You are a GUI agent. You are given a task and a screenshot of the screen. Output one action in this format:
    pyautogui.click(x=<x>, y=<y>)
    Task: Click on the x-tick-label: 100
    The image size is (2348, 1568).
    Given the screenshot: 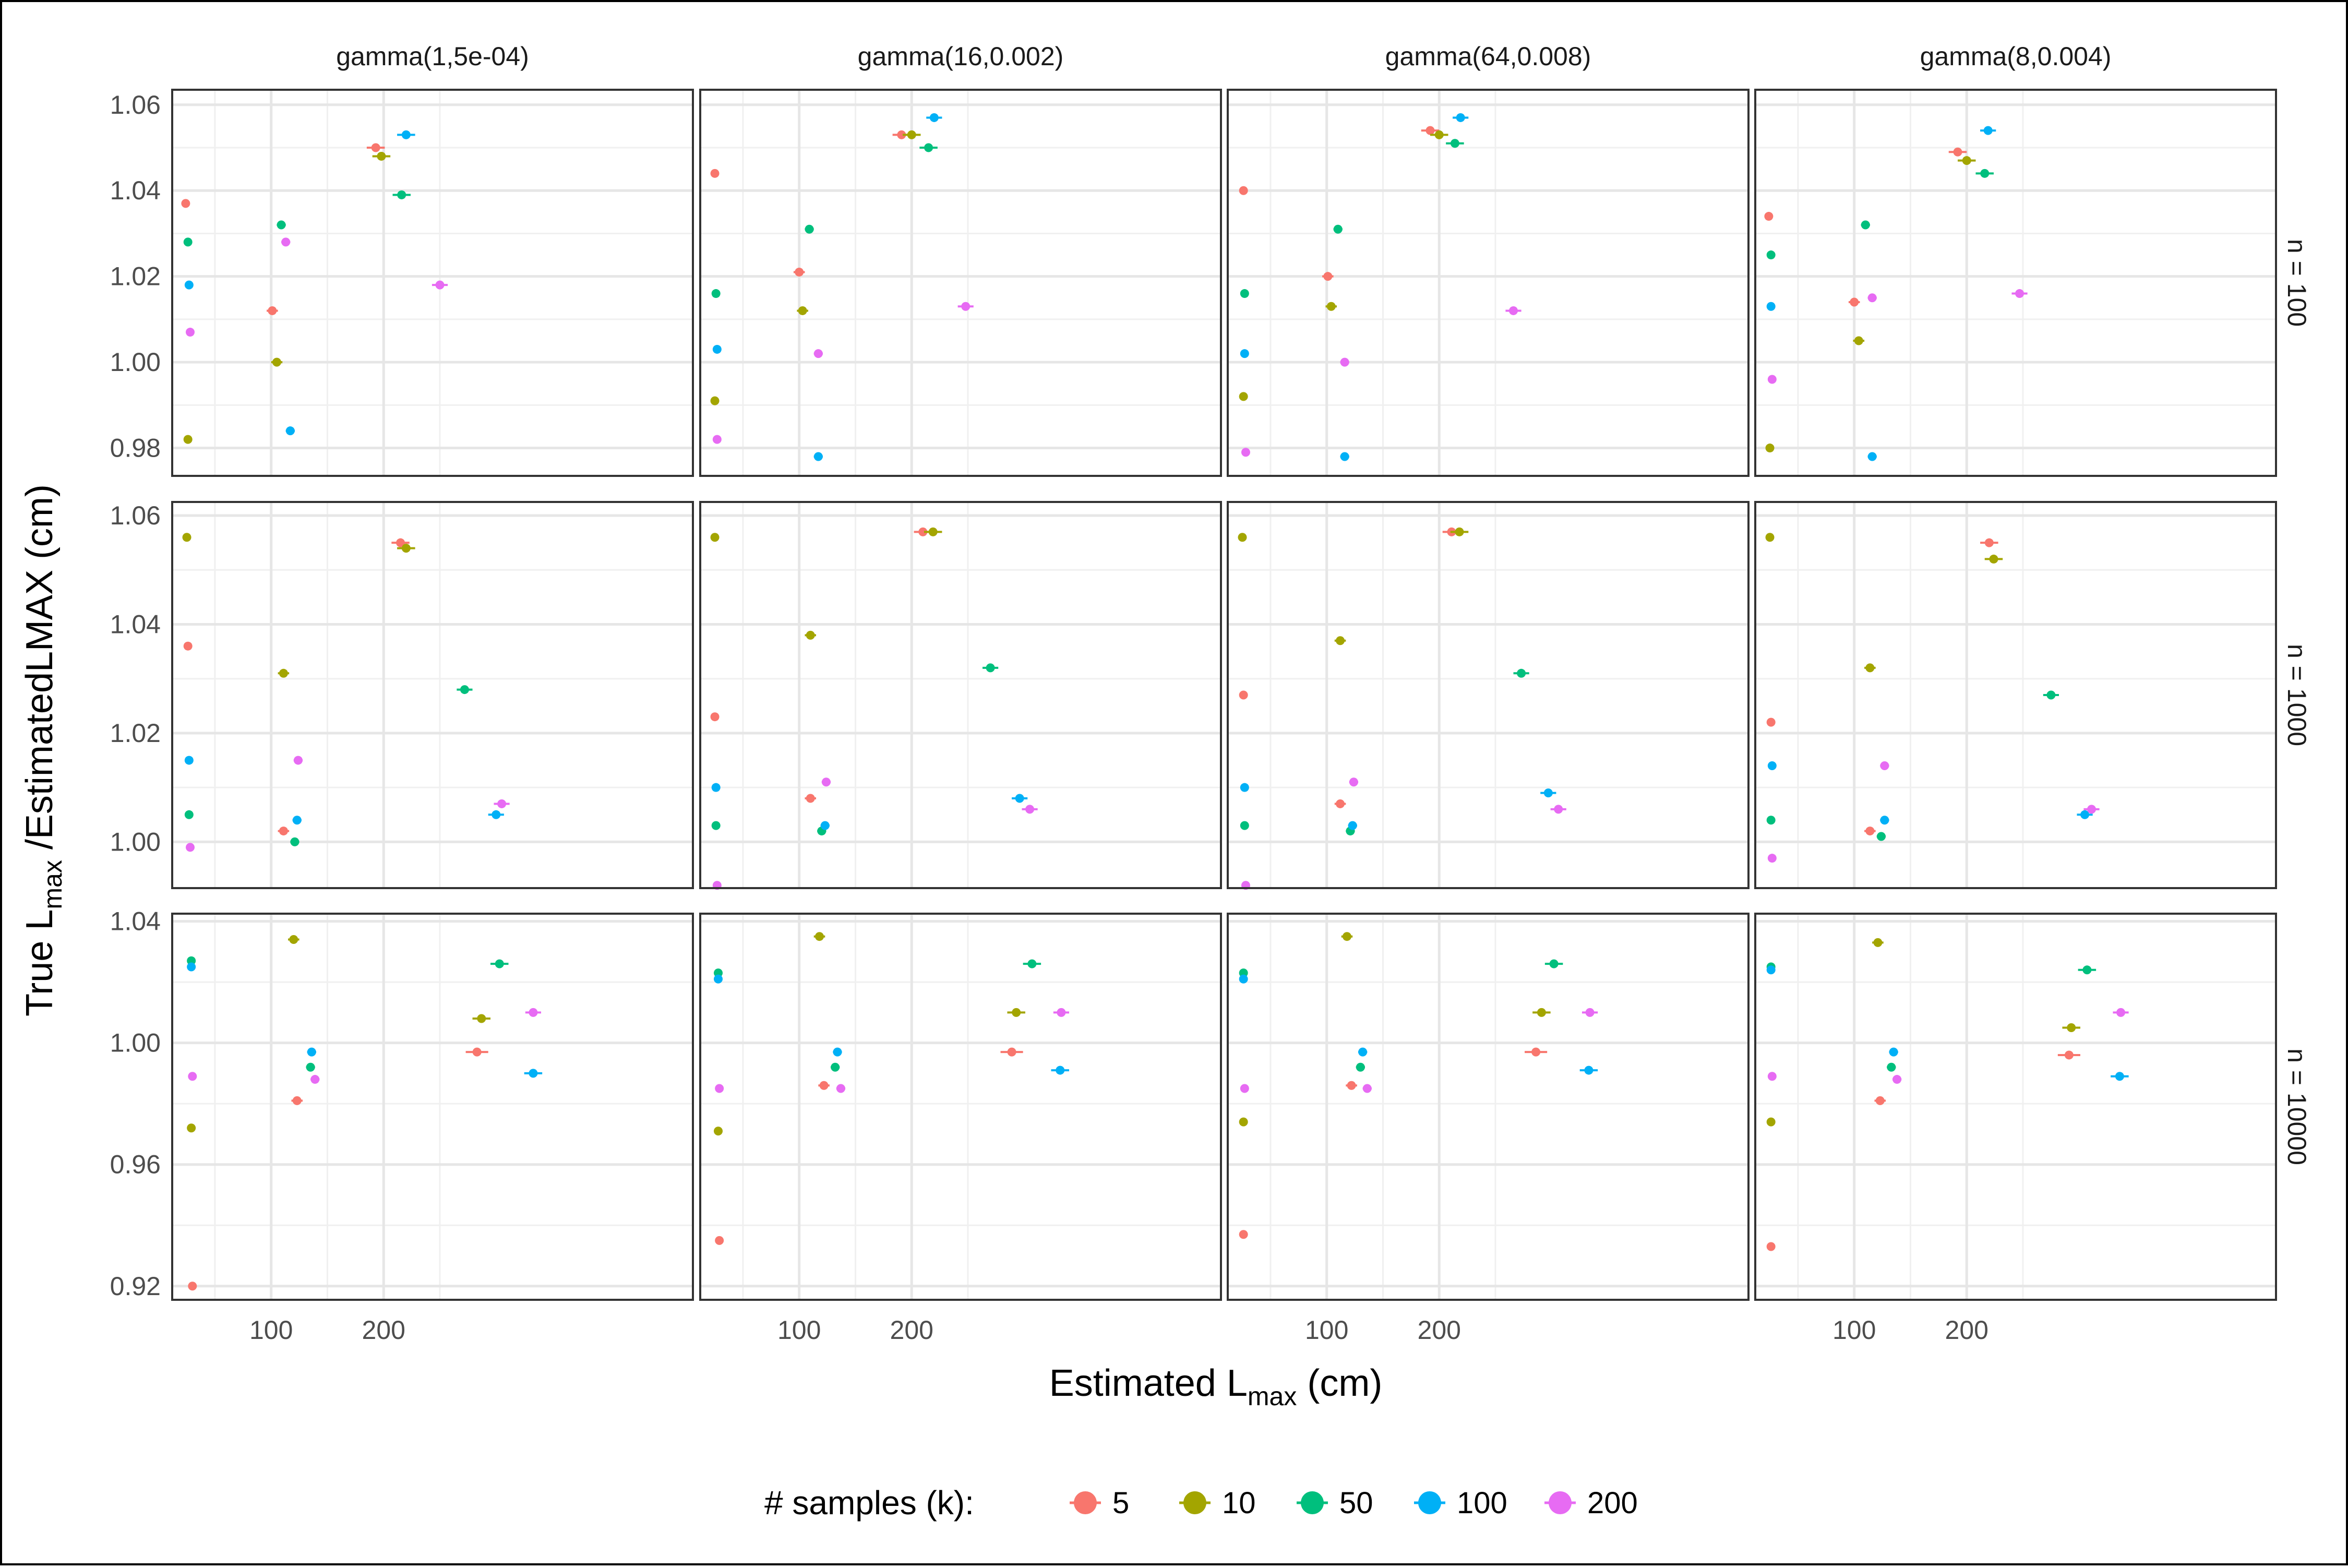 What is the action you would take?
    pyautogui.click(x=271, y=1330)
    